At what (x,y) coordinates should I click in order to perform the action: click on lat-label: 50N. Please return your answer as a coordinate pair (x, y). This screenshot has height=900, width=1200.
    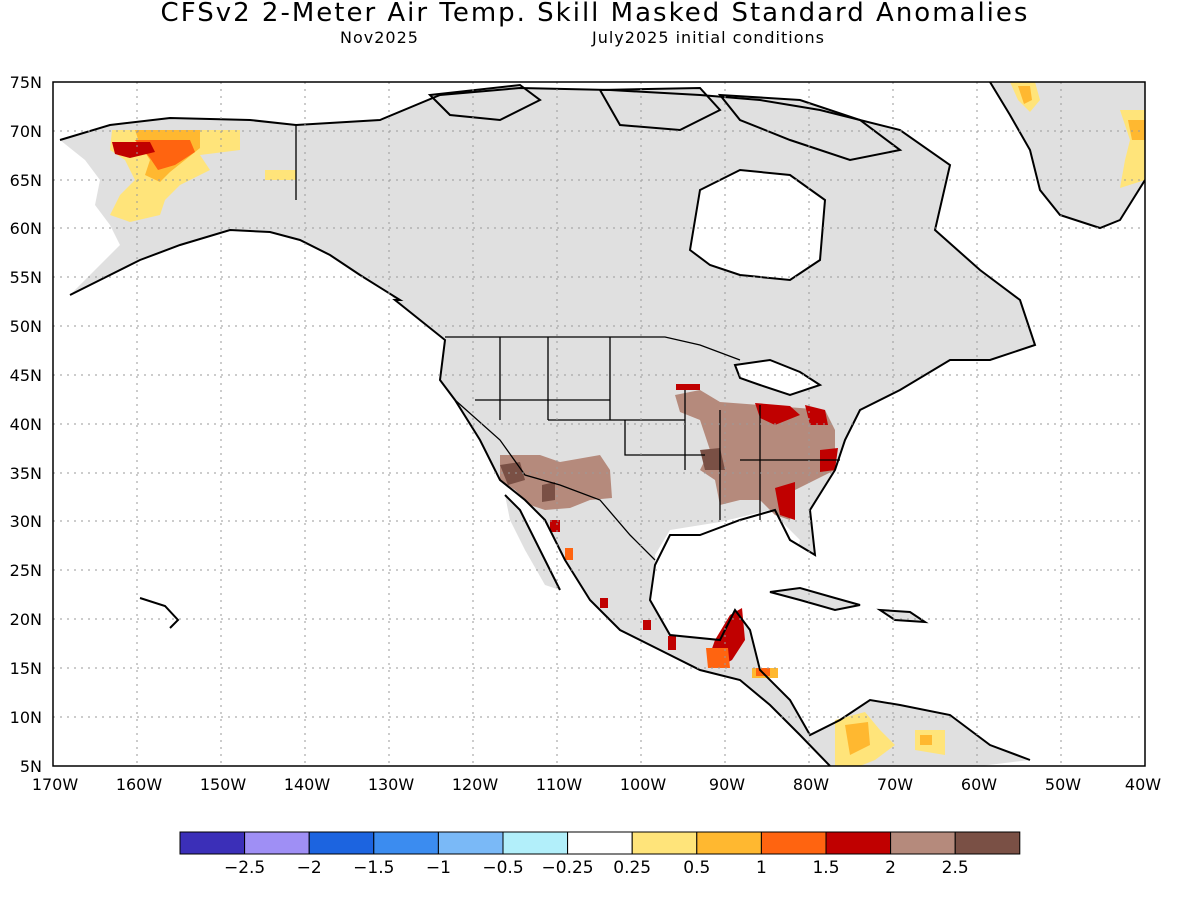
    Looking at the image, I should click on (26, 326).